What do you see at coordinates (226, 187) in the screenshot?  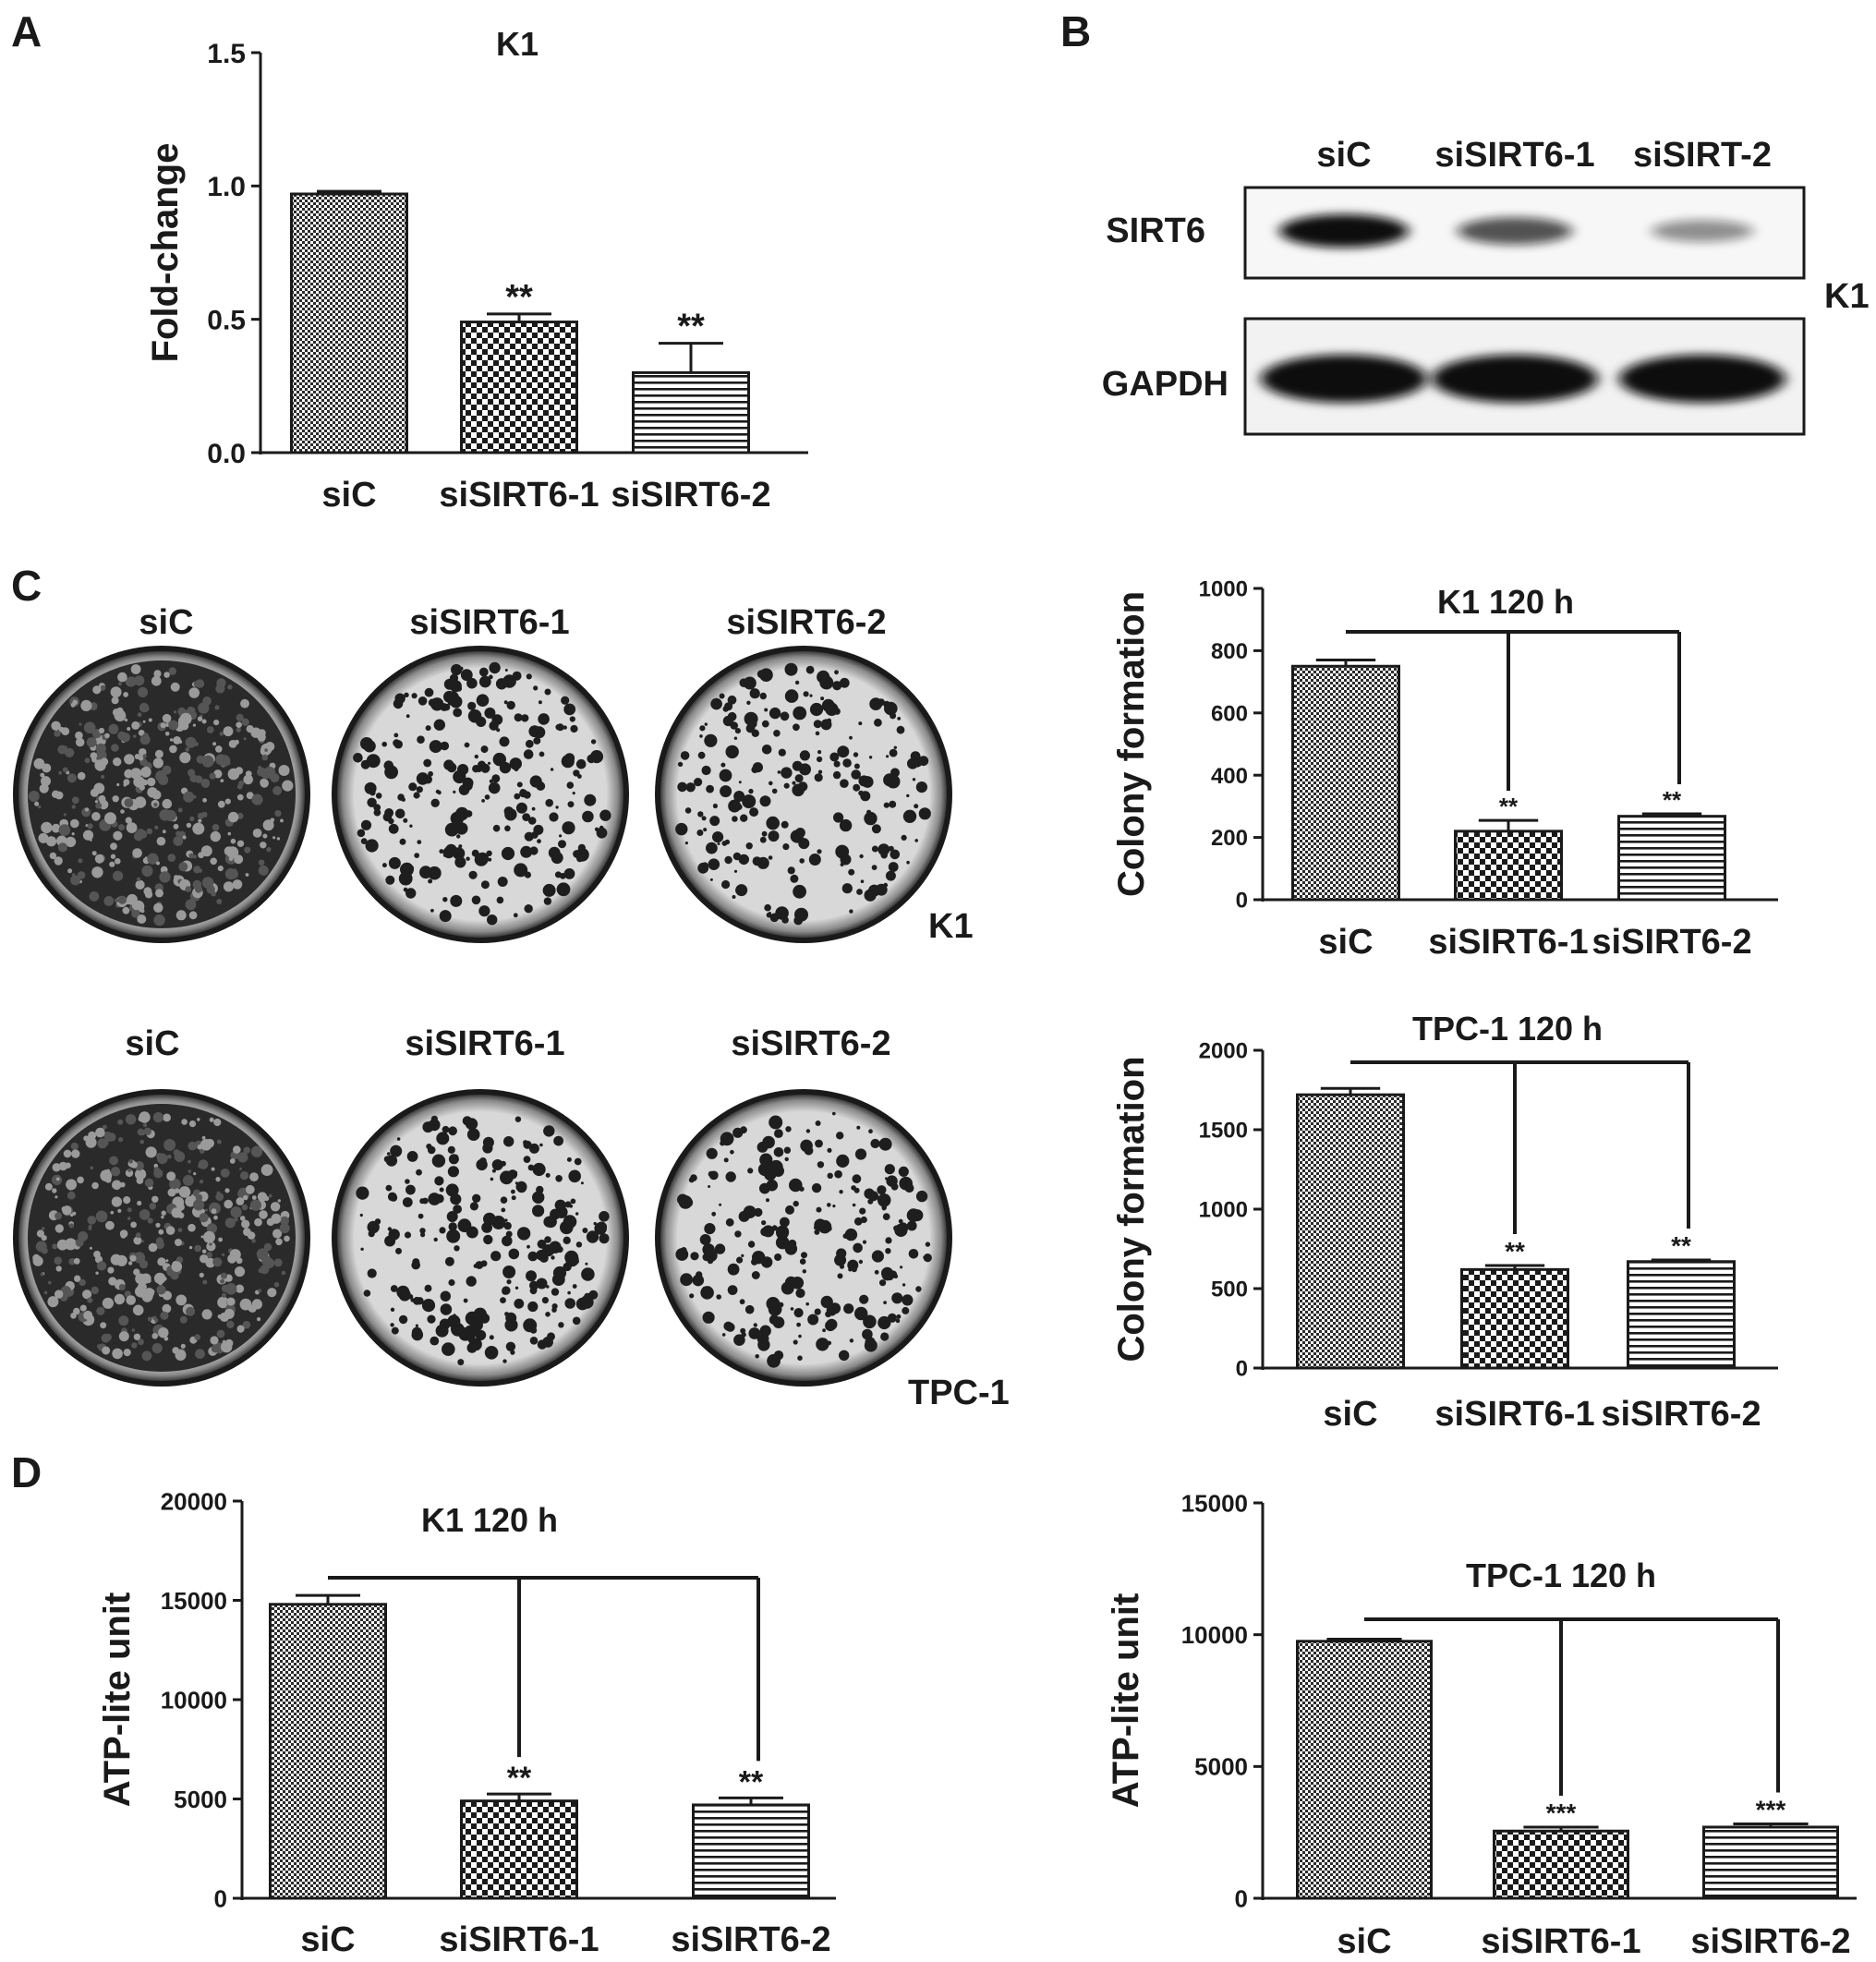 I see `y-tick-label: 1.0` at bounding box center [226, 187].